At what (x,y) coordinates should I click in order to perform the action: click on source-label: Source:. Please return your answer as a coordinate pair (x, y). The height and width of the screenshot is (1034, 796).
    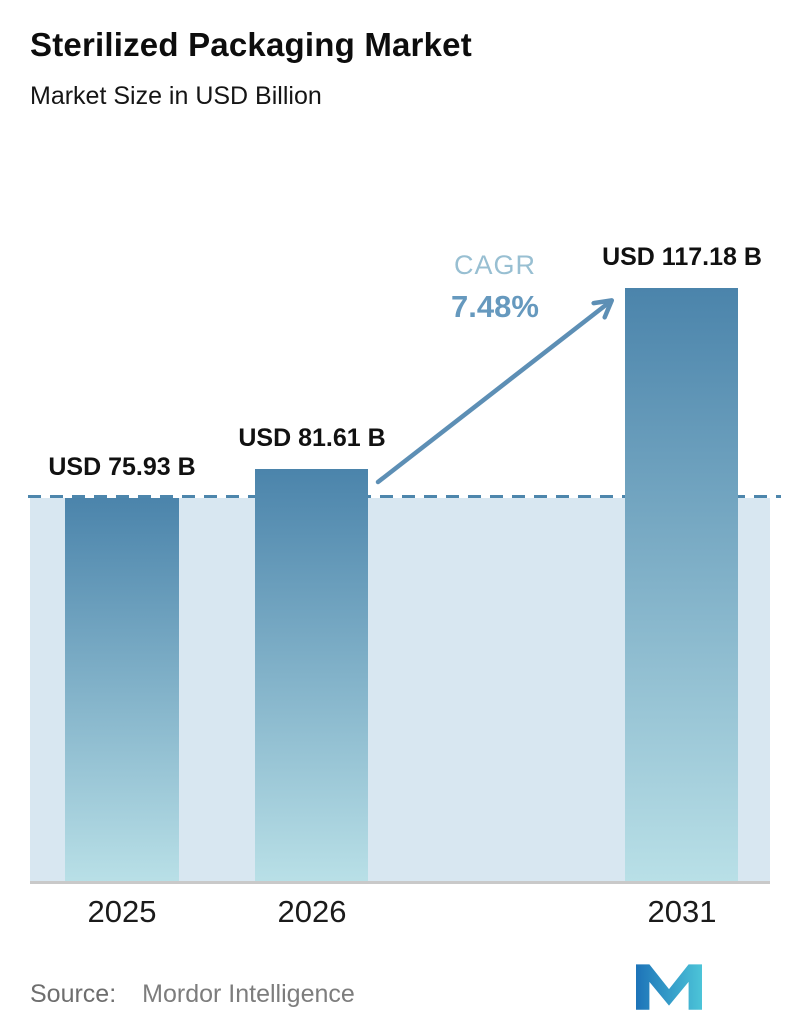
    Looking at the image, I should click on (73, 994).